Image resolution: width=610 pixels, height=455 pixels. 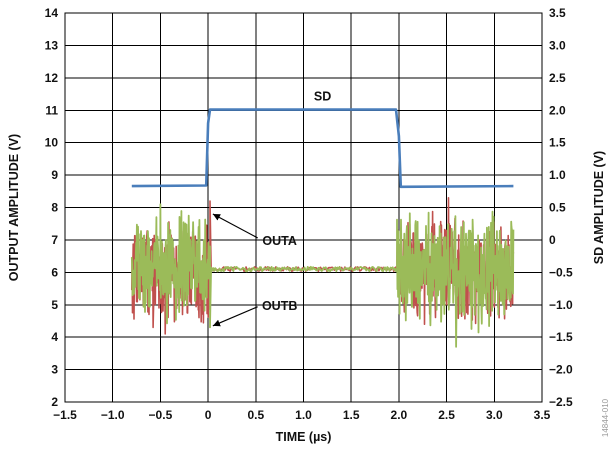 I want to click on y-right-tick-label: 1.5, so click(x=557, y=143).